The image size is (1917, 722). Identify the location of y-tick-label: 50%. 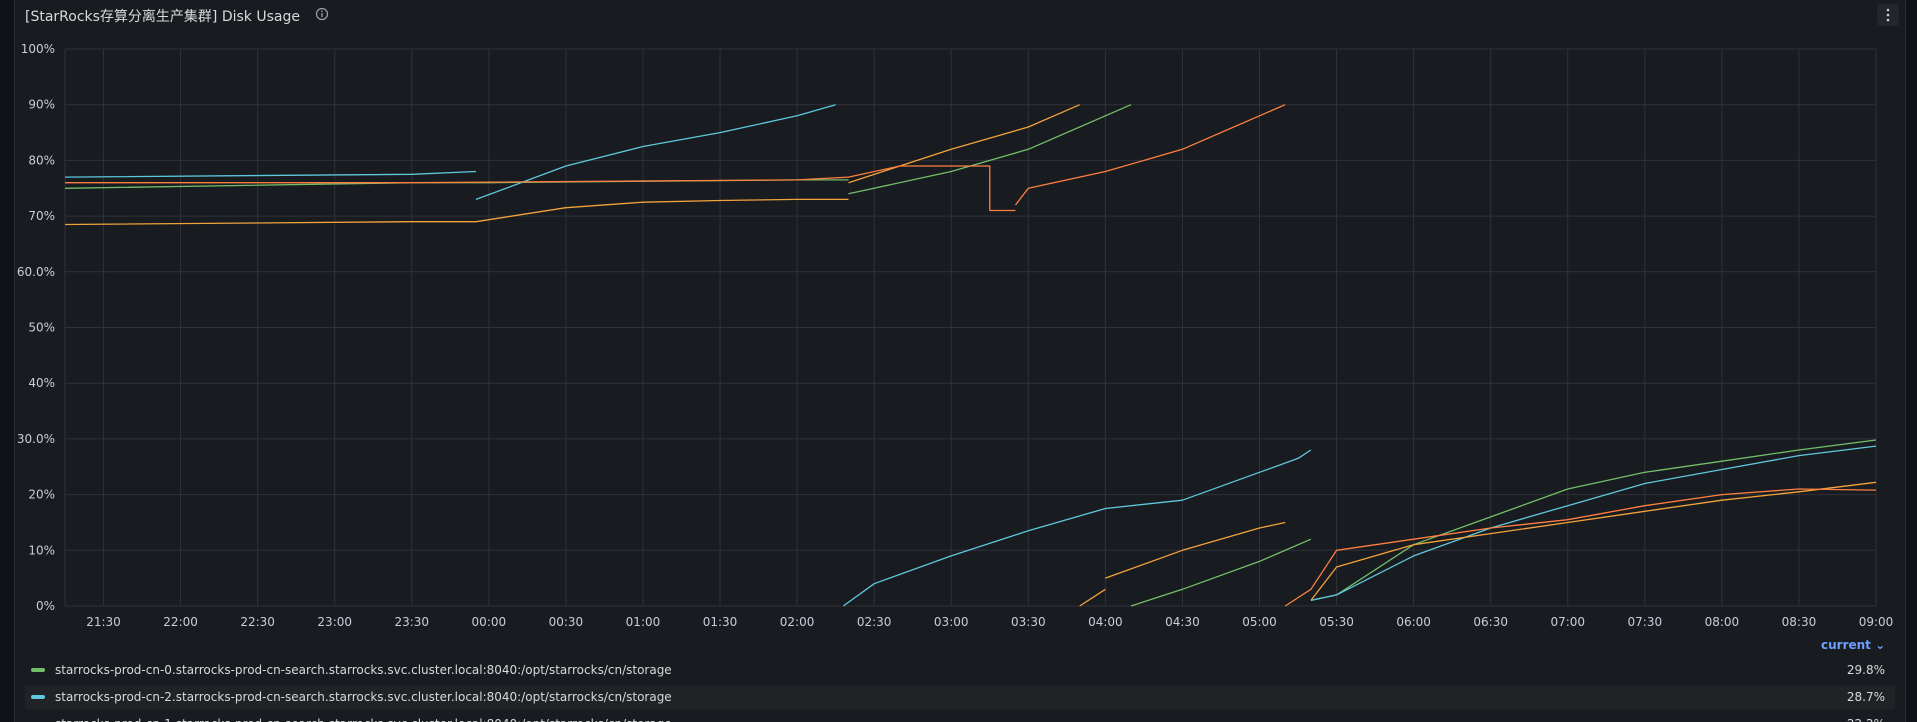
(41, 328).